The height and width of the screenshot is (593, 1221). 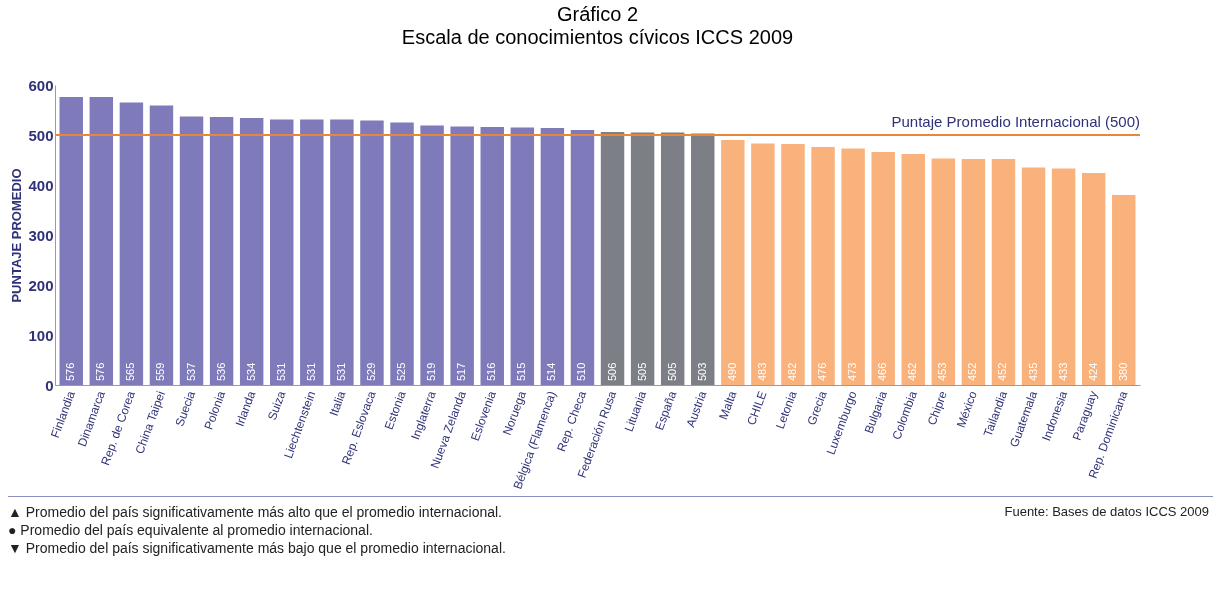 What do you see at coordinates (597, 14) in the screenshot?
I see `chart-title: Gráfico 2` at bounding box center [597, 14].